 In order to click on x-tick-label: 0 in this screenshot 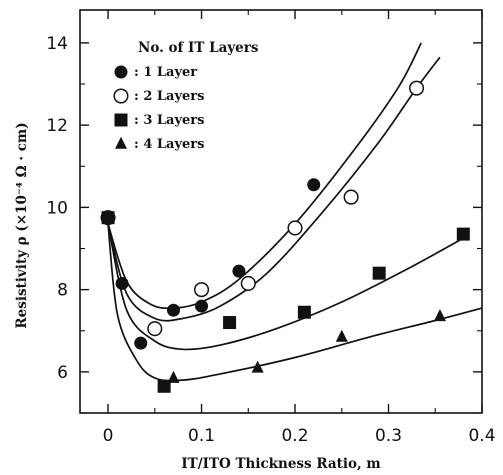, I will do `click(108, 436)`.